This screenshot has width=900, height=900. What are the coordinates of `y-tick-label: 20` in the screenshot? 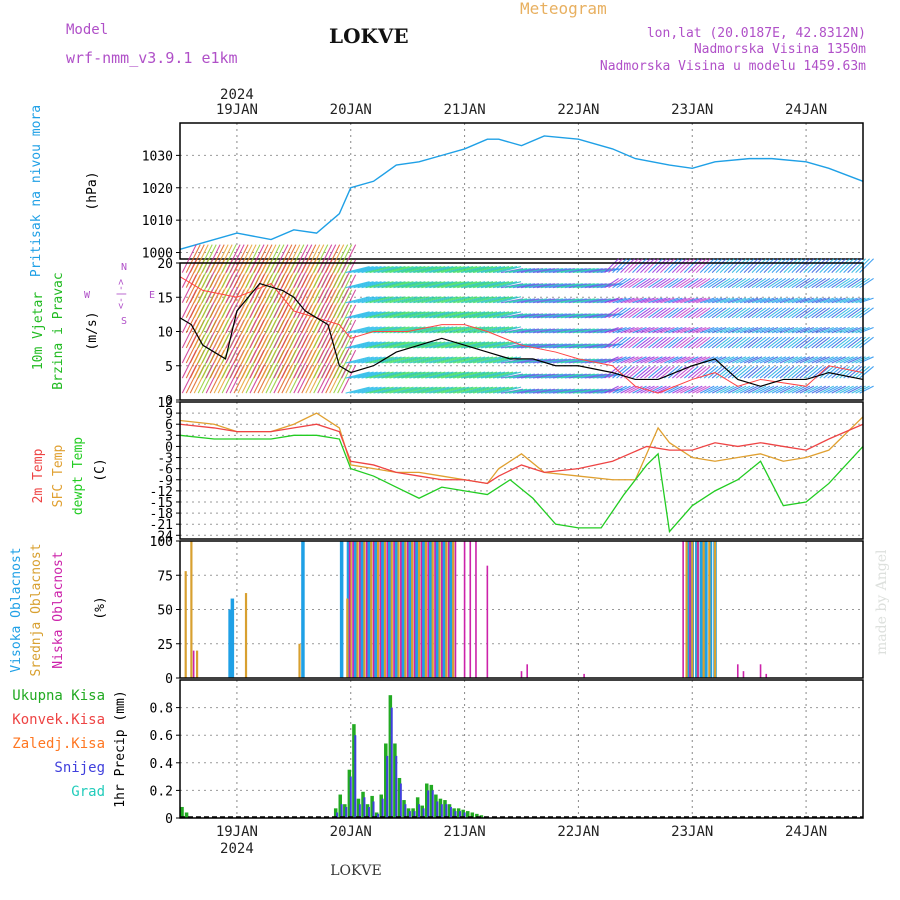 It's located at (165, 264).